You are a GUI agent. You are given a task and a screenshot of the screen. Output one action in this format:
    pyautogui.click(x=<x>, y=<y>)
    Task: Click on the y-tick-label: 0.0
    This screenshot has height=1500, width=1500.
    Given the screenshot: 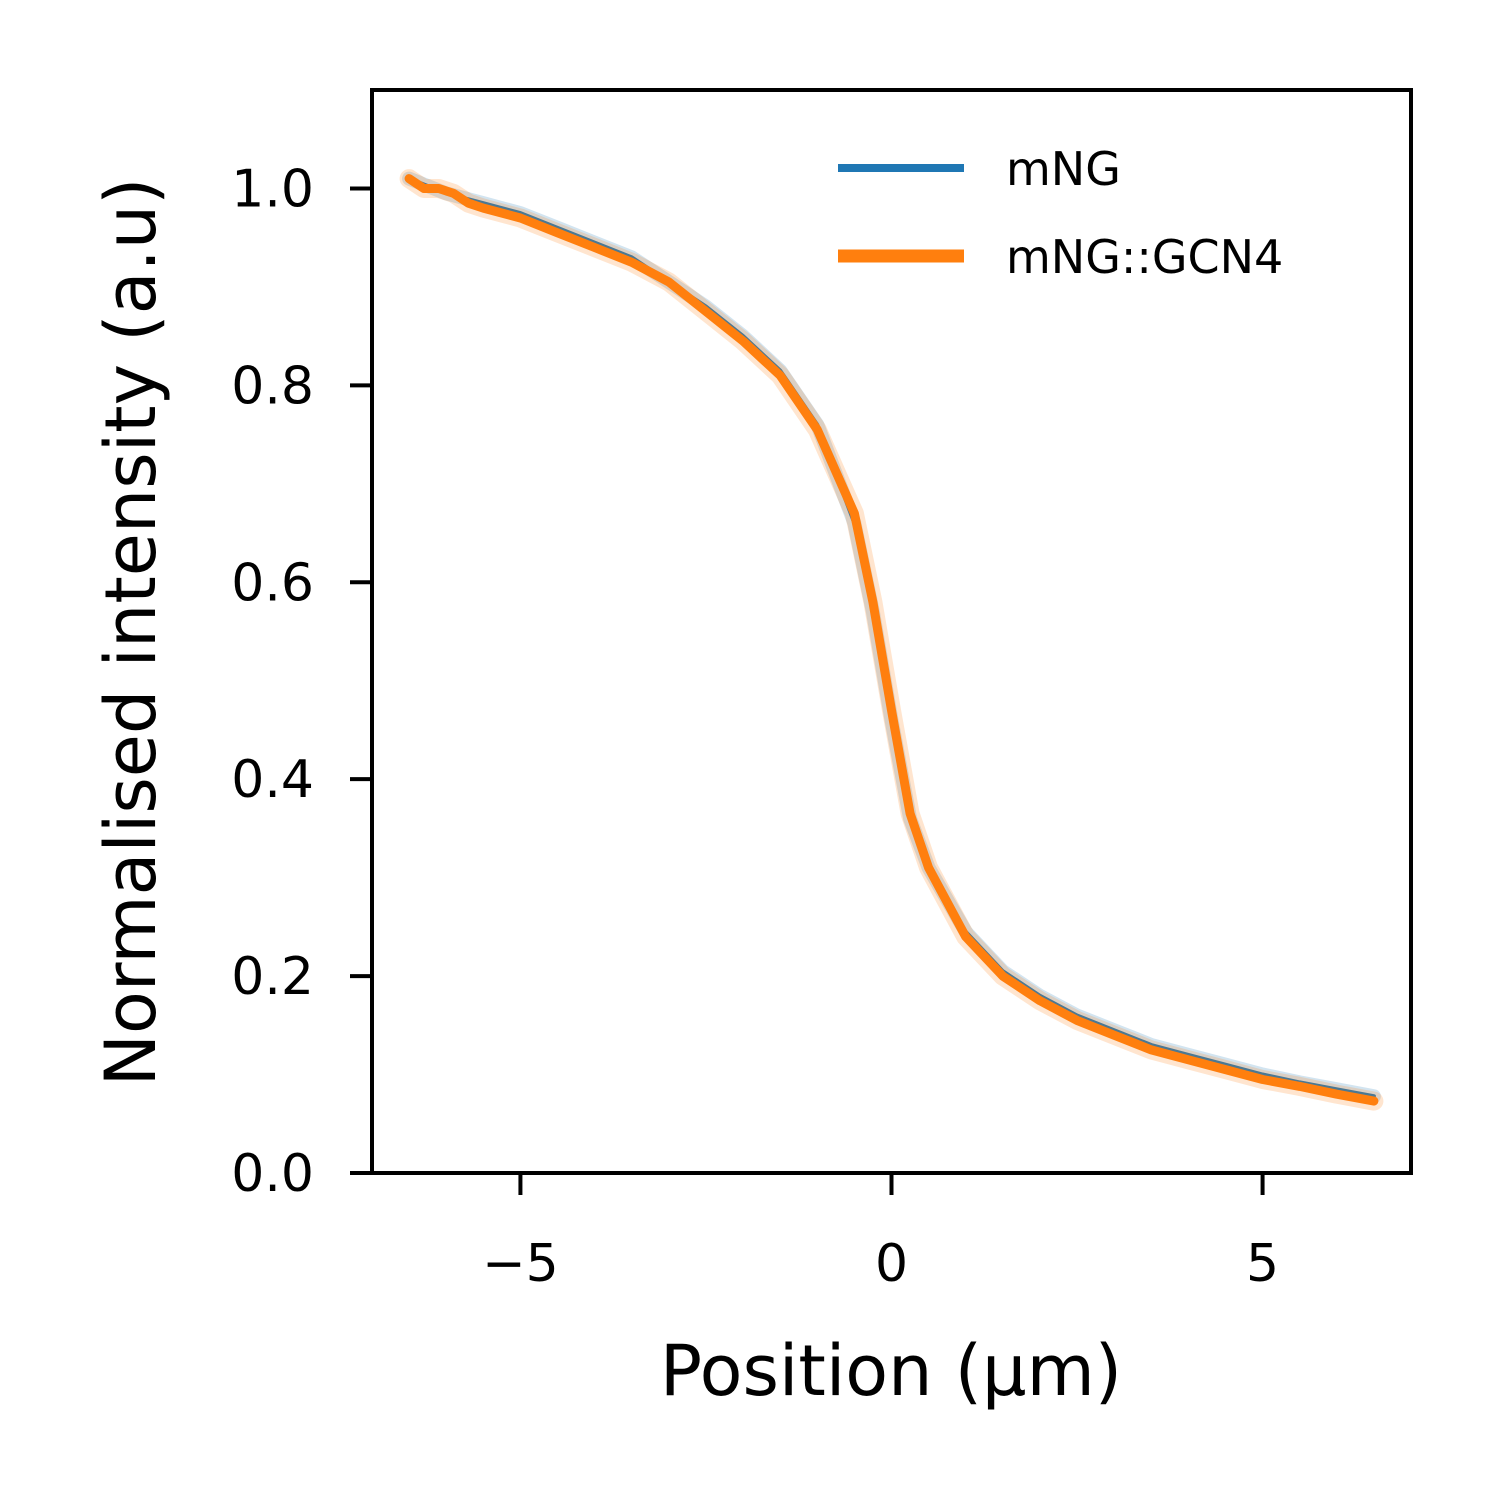 What is the action you would take?
    pyautogui.click(x=272, y=1174)
    